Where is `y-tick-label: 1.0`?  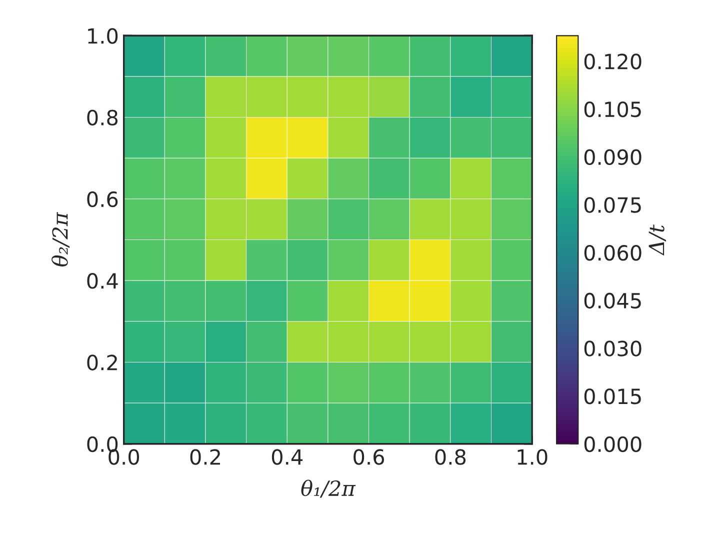 y-tick-label: 1.0 is located at coordinates (103, 36).